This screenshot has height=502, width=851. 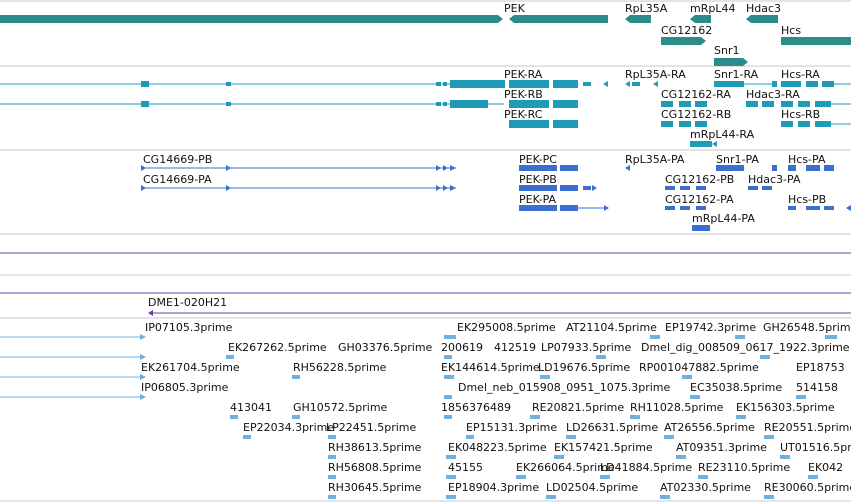 What do you see at coordinates (515, 8) in the screenshot?
I see `gene-label: PEK` at bounding box center [515, 8].